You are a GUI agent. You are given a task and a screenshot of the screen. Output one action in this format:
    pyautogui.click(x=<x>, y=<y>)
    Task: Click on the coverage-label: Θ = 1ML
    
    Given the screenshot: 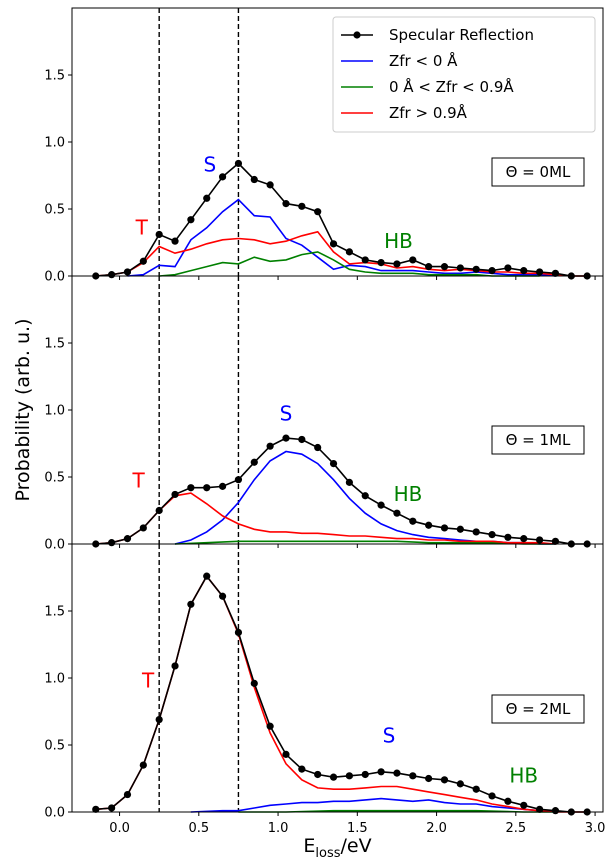 What is the action you would take?
    pyautogui.click(x=538, y=440)
    